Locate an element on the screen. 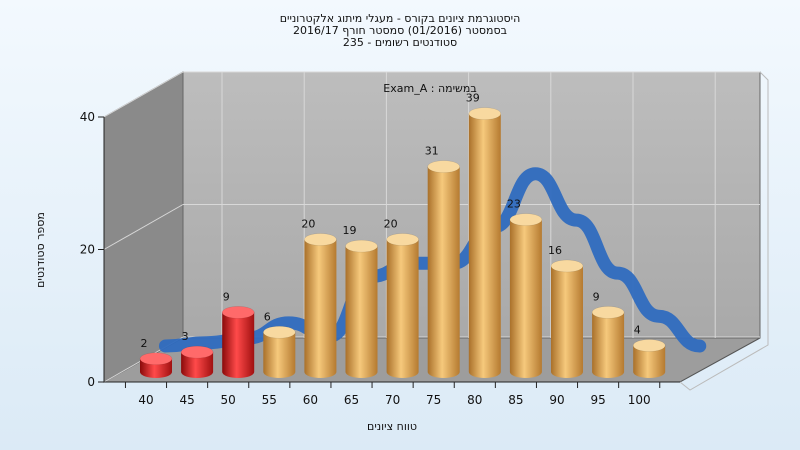  bar: 3 is located at coordinates (197, 354).